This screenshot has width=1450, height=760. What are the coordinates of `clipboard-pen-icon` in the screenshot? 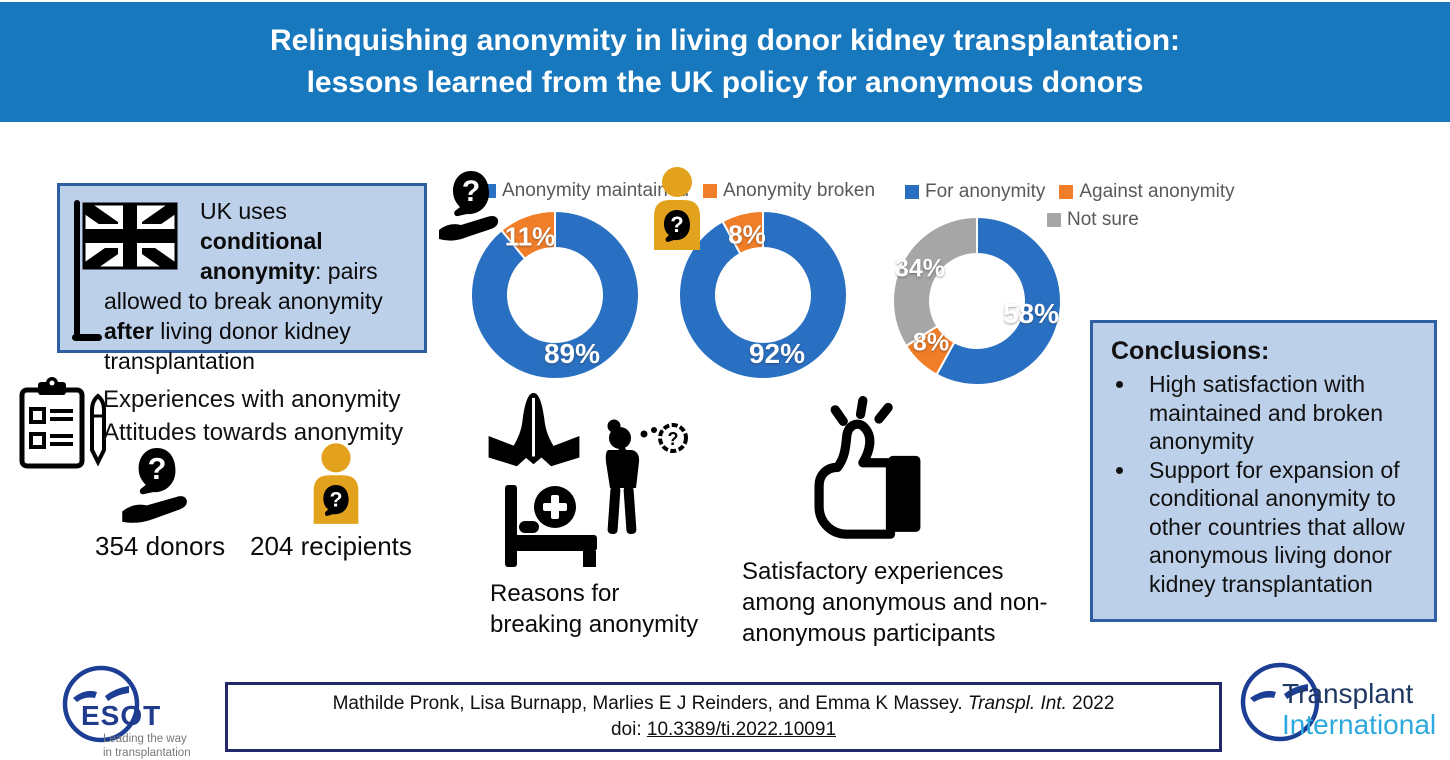 It's located at (62, 423).